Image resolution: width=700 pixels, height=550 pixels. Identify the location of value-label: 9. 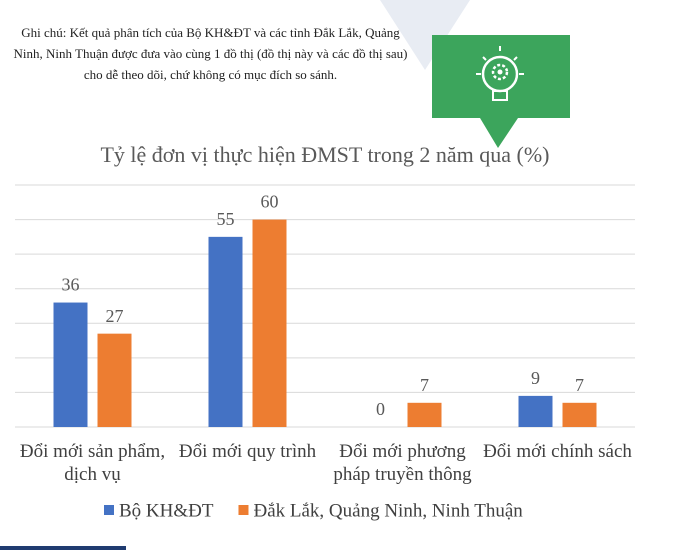
(535, 378).